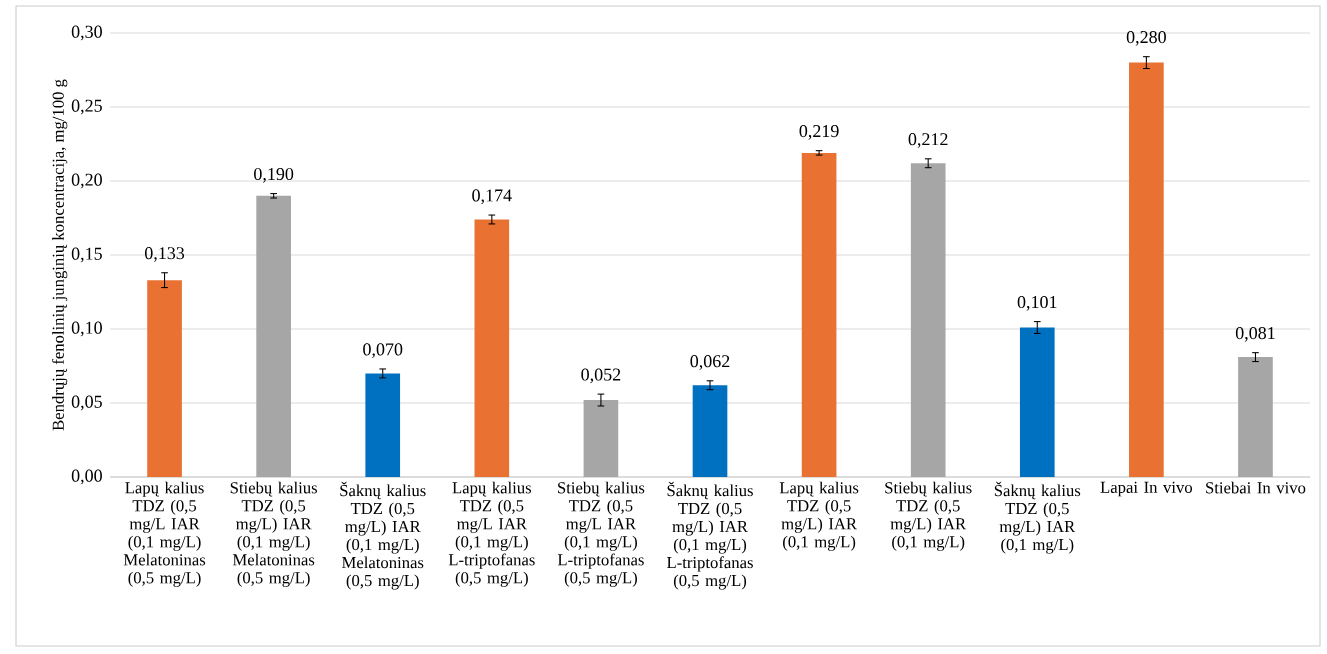  Describe the element at coordinates (59, 255) in the screenshot. I see `y-axis-title: Bendrųjų fenolinių junginių koncentracija, mg/100 g` at that location.